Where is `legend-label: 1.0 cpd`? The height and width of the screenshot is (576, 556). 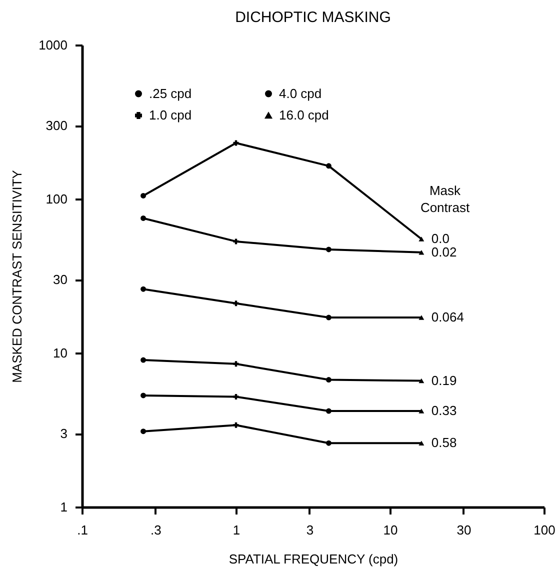 legend-label: 1.0 cpd is located at coordinates (170, 115).